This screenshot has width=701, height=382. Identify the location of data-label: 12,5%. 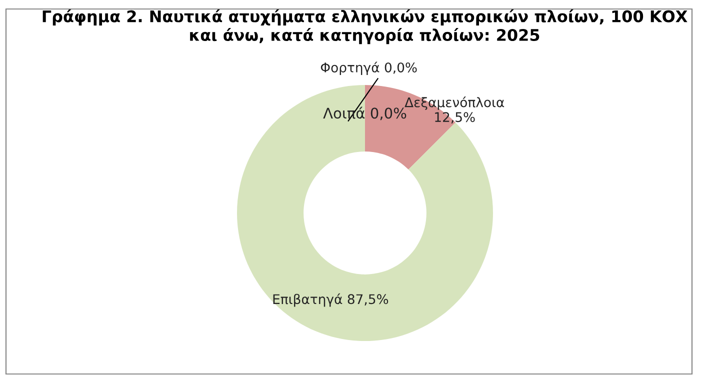
(455, 118).